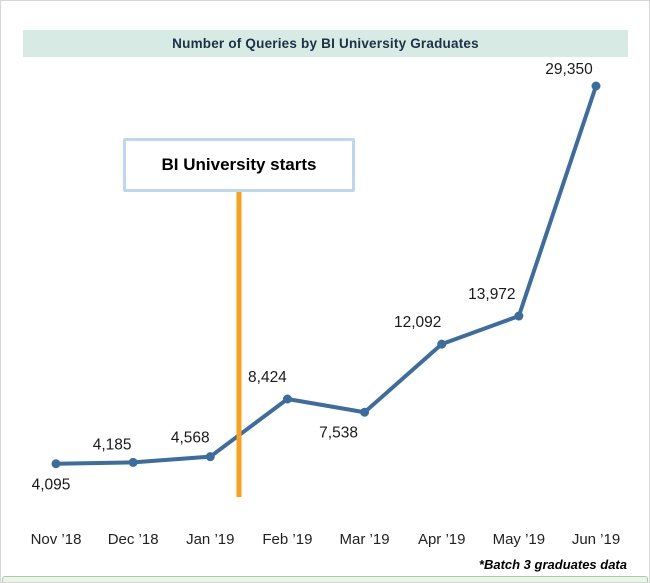  What do you see at coordinates (56, 539) in the screenshot?
I see `x-axis-label-0: Nov ’18` at bounding box center [56, 539].